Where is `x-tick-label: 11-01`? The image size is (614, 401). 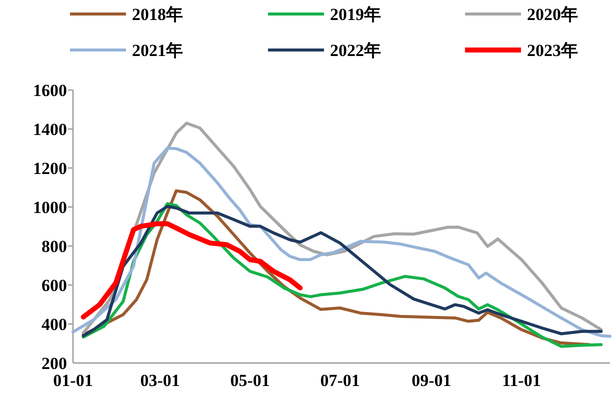
x-tick-label: 11-01 is located at coordinates (521, 380).